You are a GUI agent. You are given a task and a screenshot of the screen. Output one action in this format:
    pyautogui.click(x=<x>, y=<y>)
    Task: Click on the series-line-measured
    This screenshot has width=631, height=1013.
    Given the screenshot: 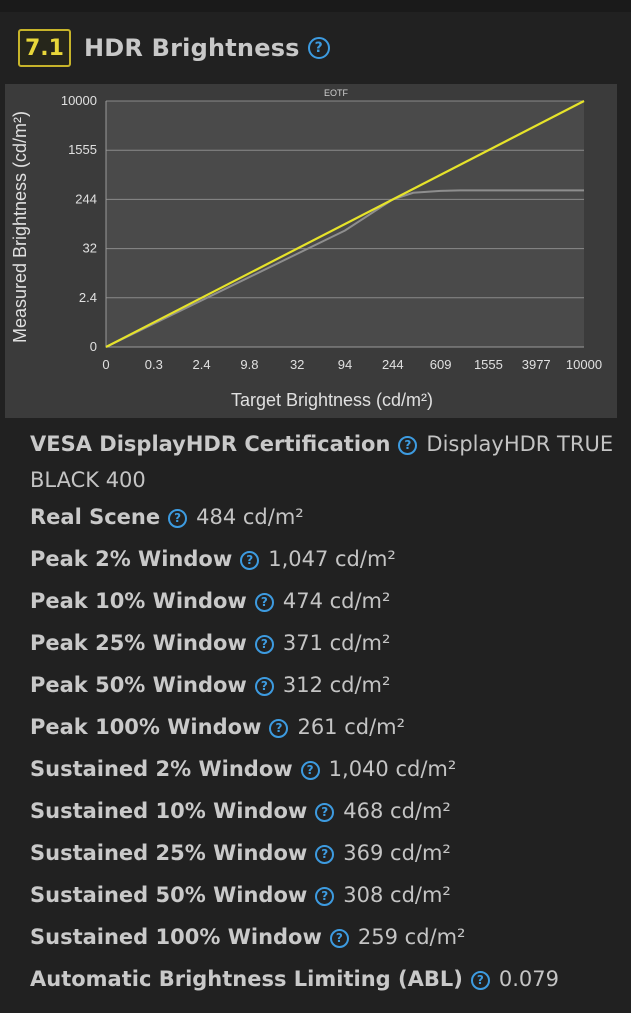 What is the action you would take?
    pyautogui.click(x=344, y=268)
    